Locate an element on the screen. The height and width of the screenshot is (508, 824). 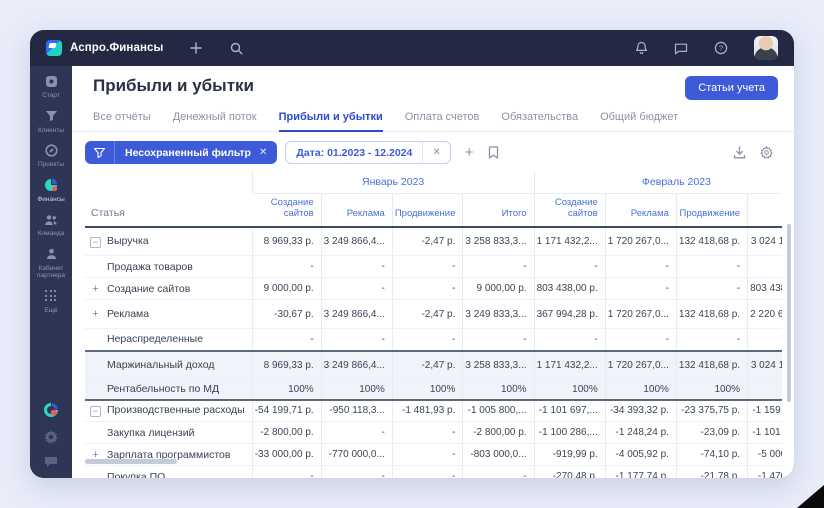
value-cell: 132 418,68 р. is located at coordinates (711, 365).